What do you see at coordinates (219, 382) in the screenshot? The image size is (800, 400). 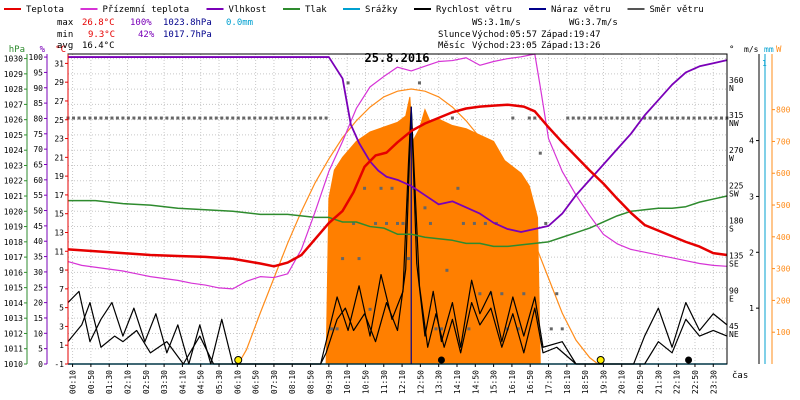 I see `x-tick-label: 05:30` at bounding box center [219, 382].